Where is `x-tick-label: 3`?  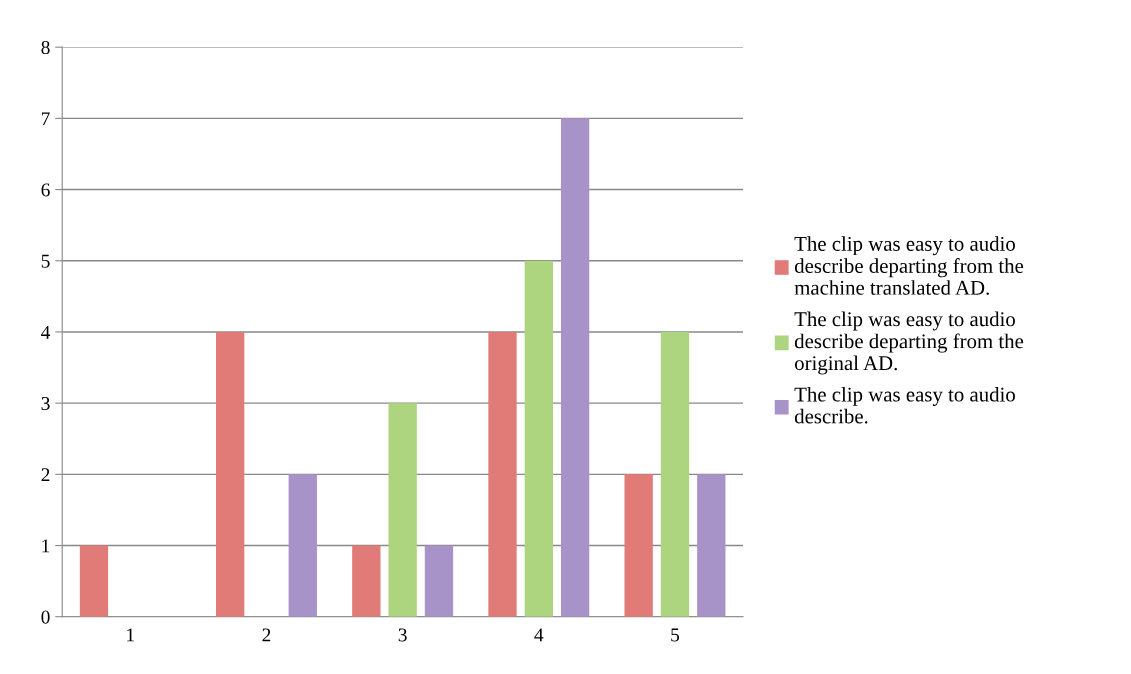 x-tick-label: 3 is located at coordinates (402, 635).